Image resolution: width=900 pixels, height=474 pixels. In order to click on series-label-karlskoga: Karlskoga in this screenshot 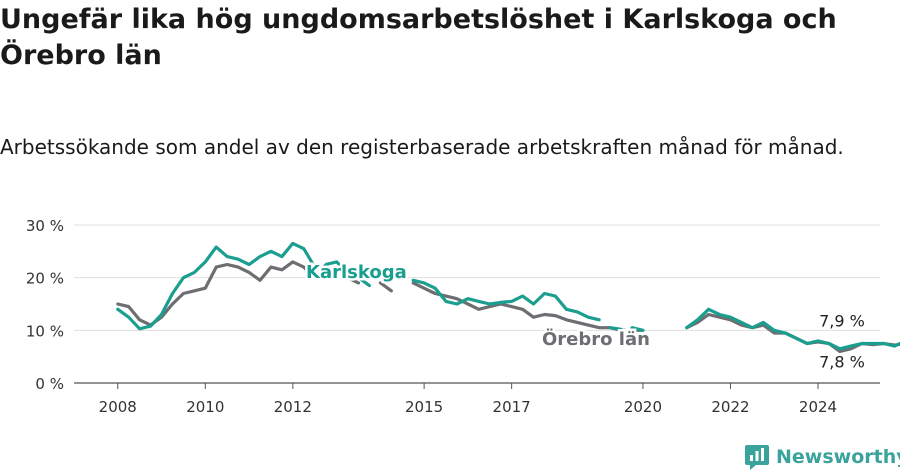, I will do `click(356, 272)`.